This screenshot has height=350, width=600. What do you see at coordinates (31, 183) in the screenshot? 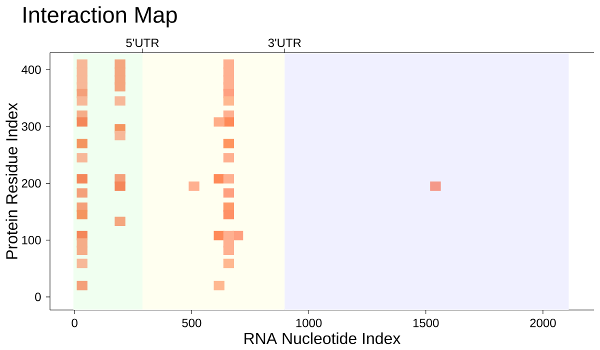
I see `y-tick-label: 200` at bounding box center [31, 183].